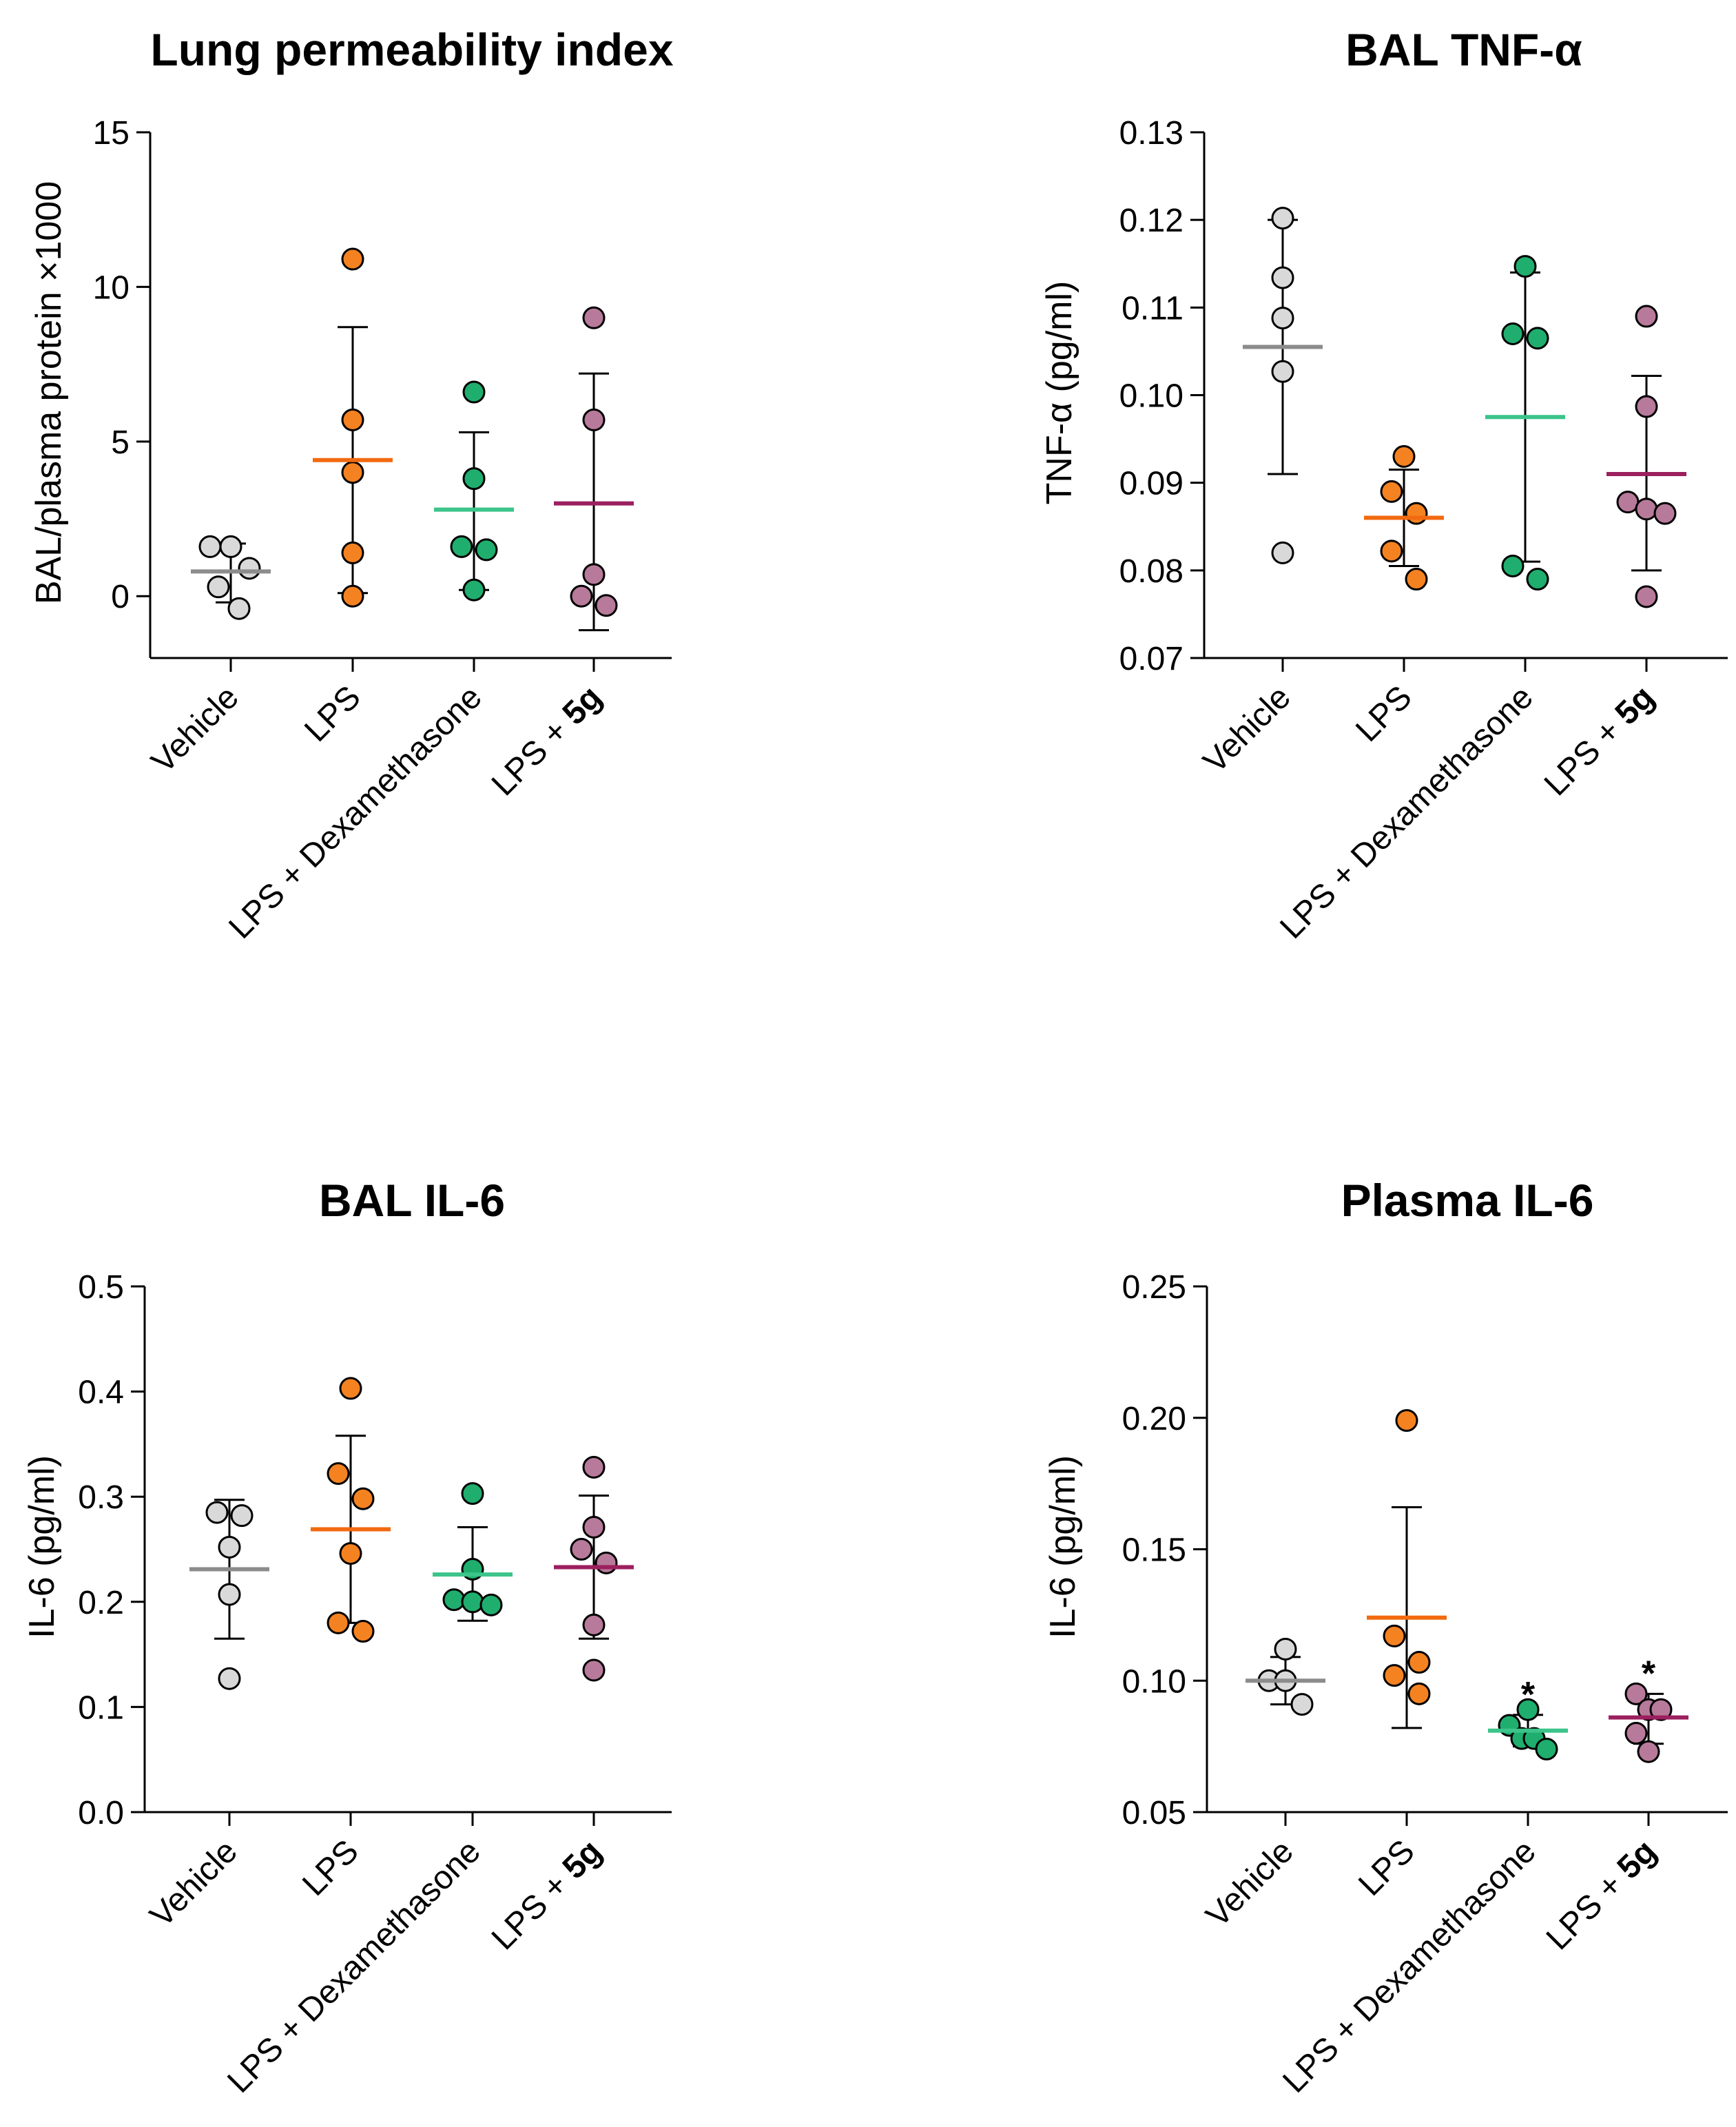 This screenshot has width=1736, height=2127. I want to click on y-tick-label: 0.4, so click(101, 1393).